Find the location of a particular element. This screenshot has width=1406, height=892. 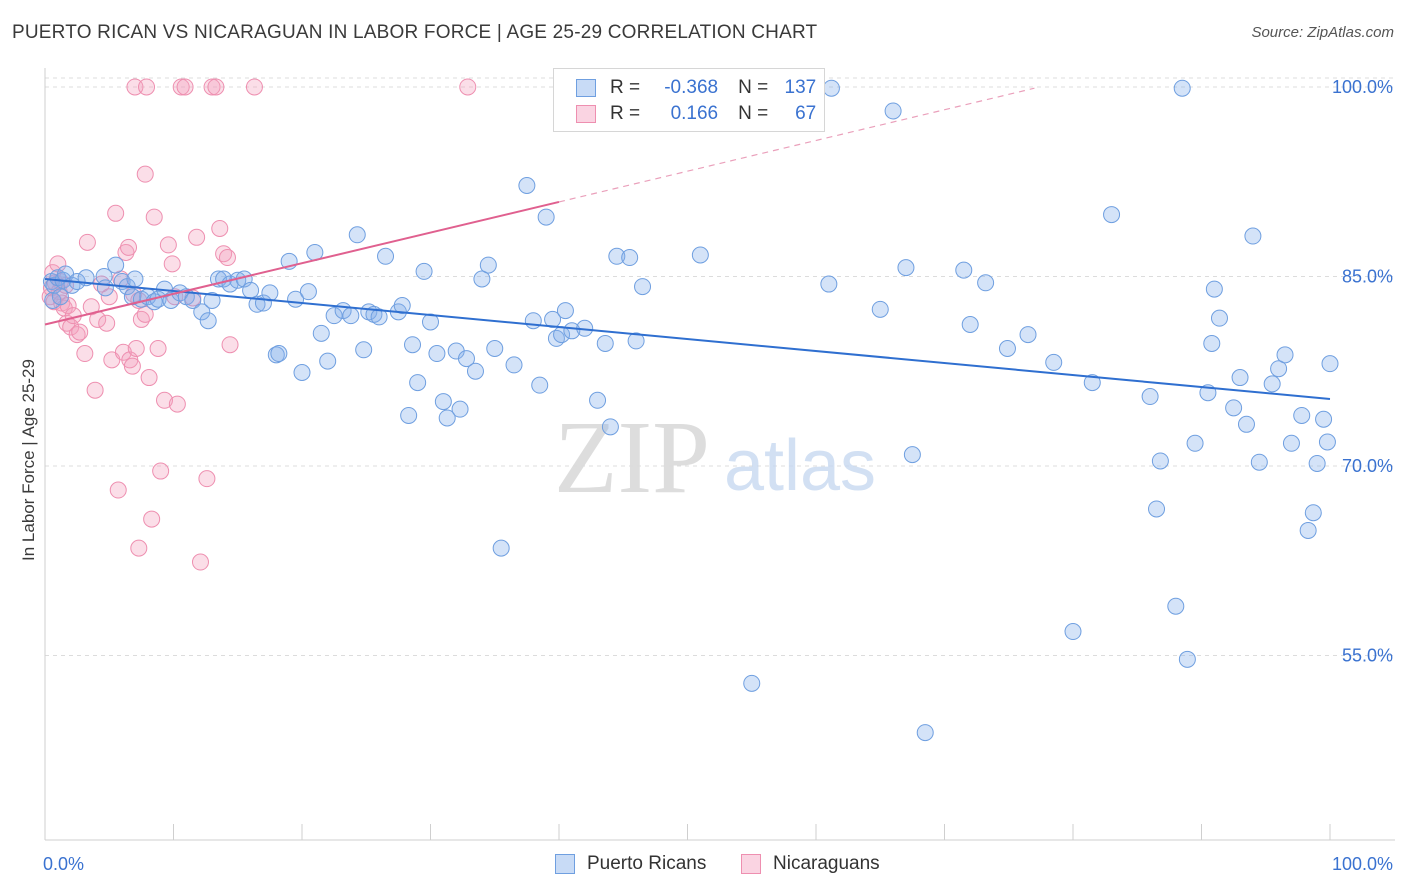

bottom-legend-label-nicaraguans: Nicaraguans is located at coordinates (826, 863).